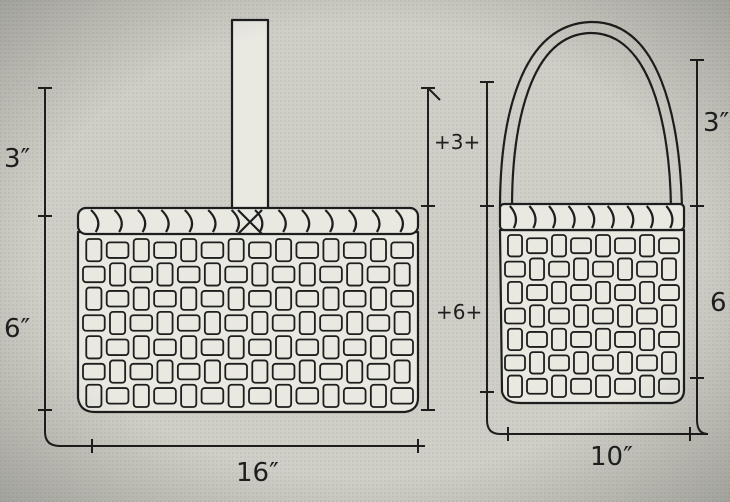 The width and height of the screenshot is (730, 502). What do you see at coordinates (17, 329) in the screenshot?
I see `front-height-lower-label: 6″` at bounding box center [17, 329].